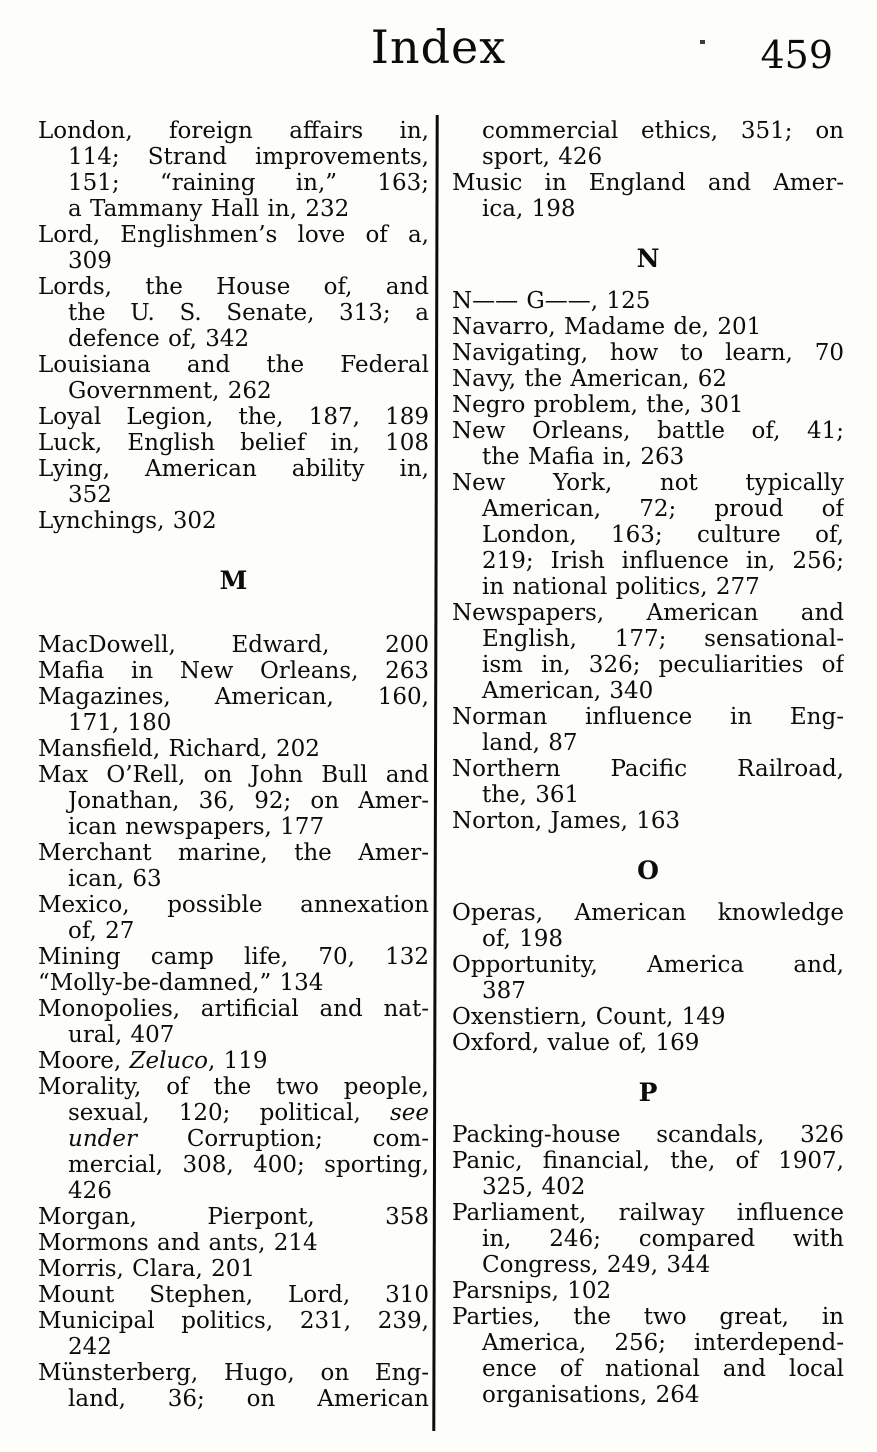  What do you see at coordinates (648, 769) in the screenshot?
I see `index-line: Northern Pacific Railroad,` at bounding box center [648, 769].